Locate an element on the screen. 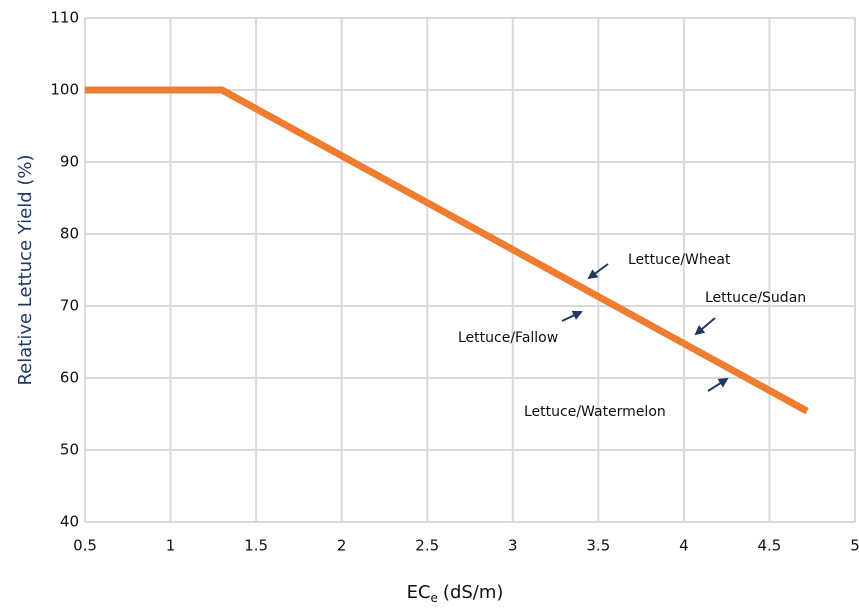 The width and height of the screenshot is (859, 610). x-tick-label: 4.5 is located at coordinates (770, 546).